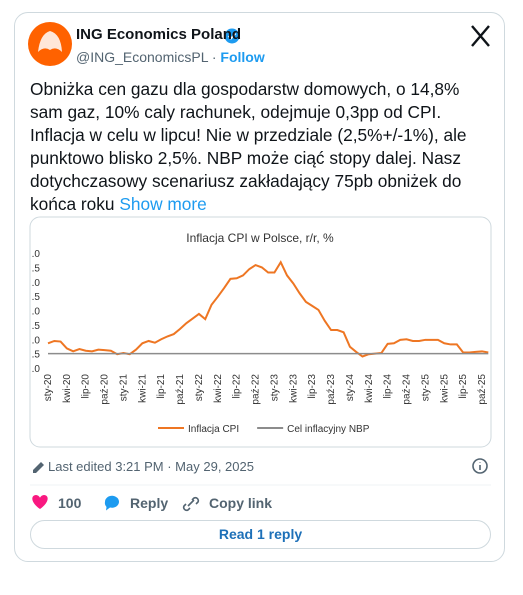  I want to click on x-tick-label: paź-24, so click(407, 389).